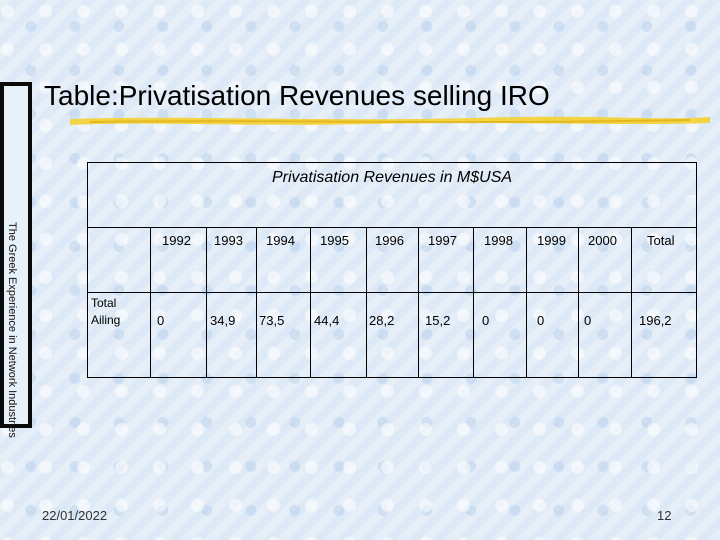  I want to click on row-label: Total Ailing, so click(105, 312).